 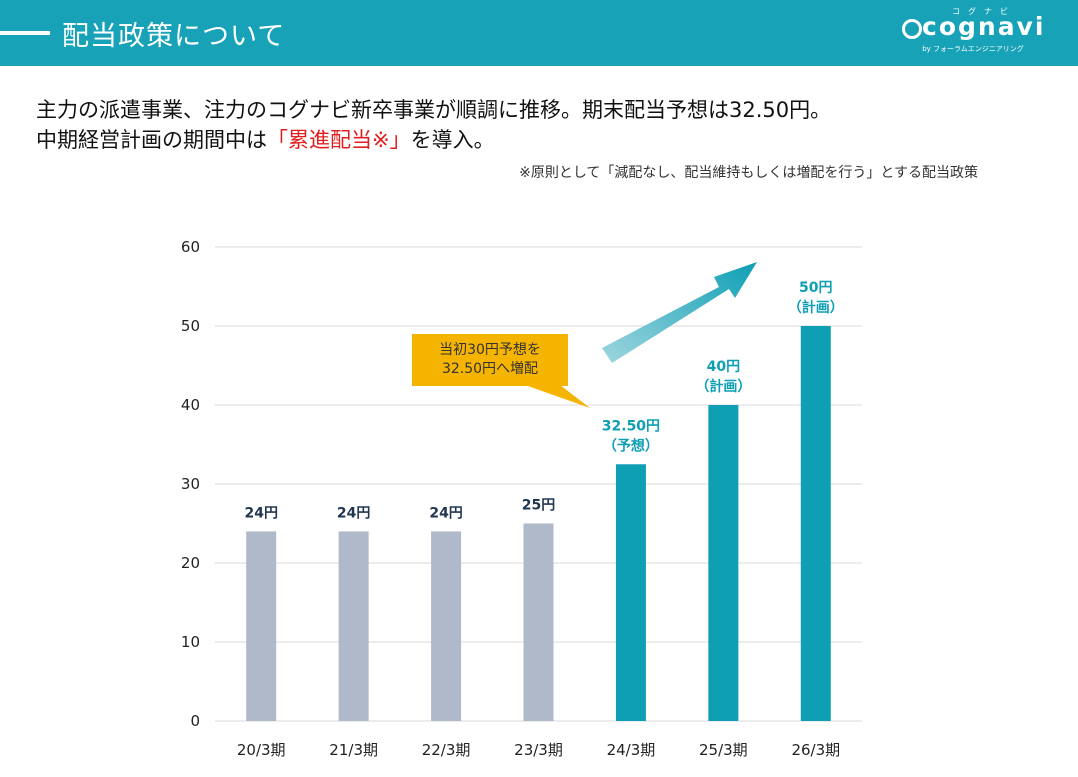 What do you see at coordinates (190, 326) in the screenshot?
I see `y-tick-label: 50` at bounding box center [190, 326].